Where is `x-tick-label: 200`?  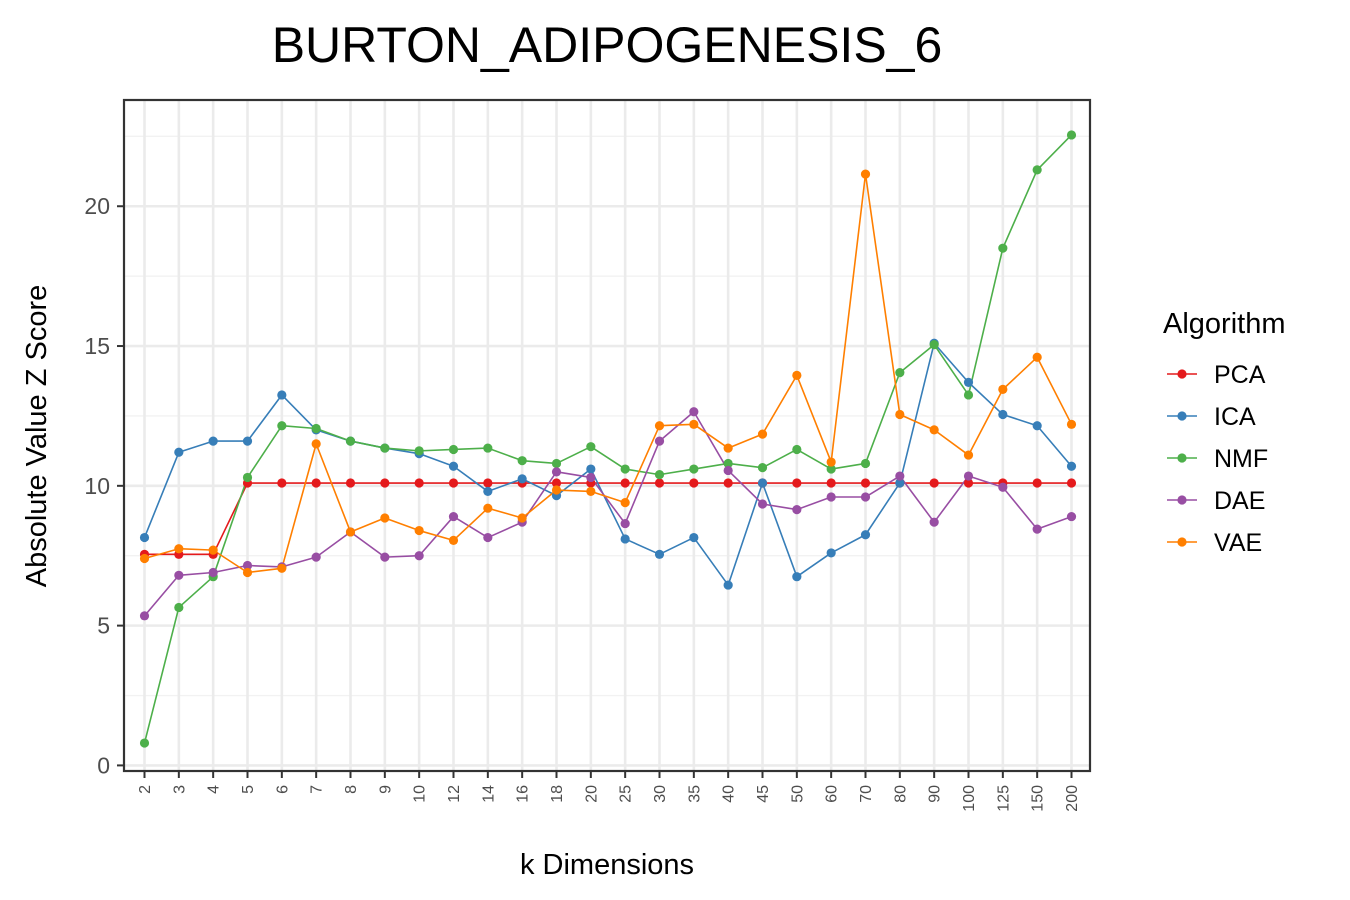
x-tick-label: 200 is located at coordinates (1072, 798).